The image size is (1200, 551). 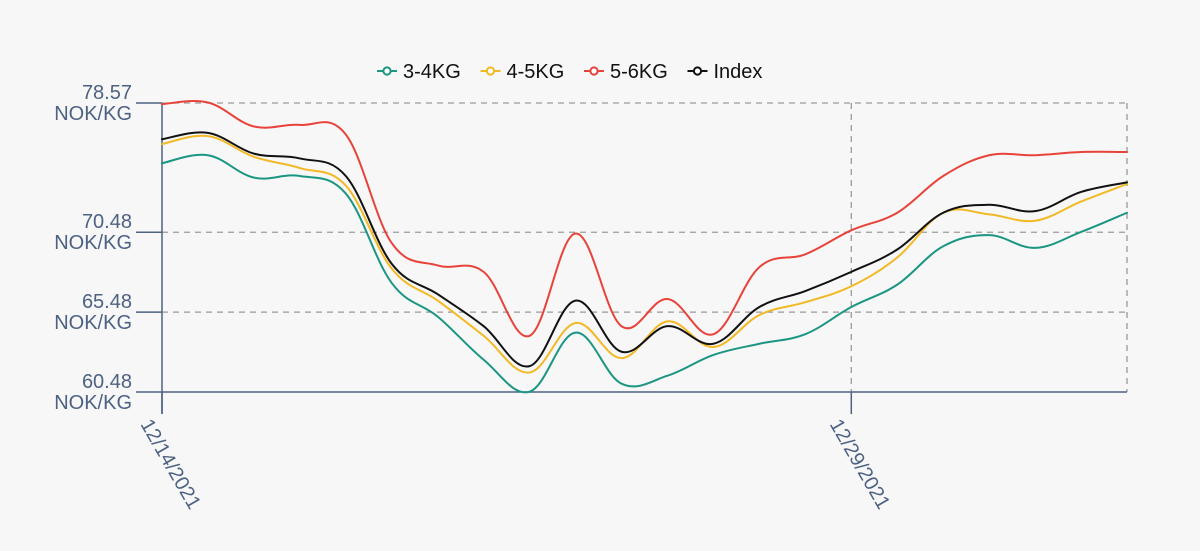 I want to click on legend-item-5-6kg: 5-6KG, so click(x=626, y=72).